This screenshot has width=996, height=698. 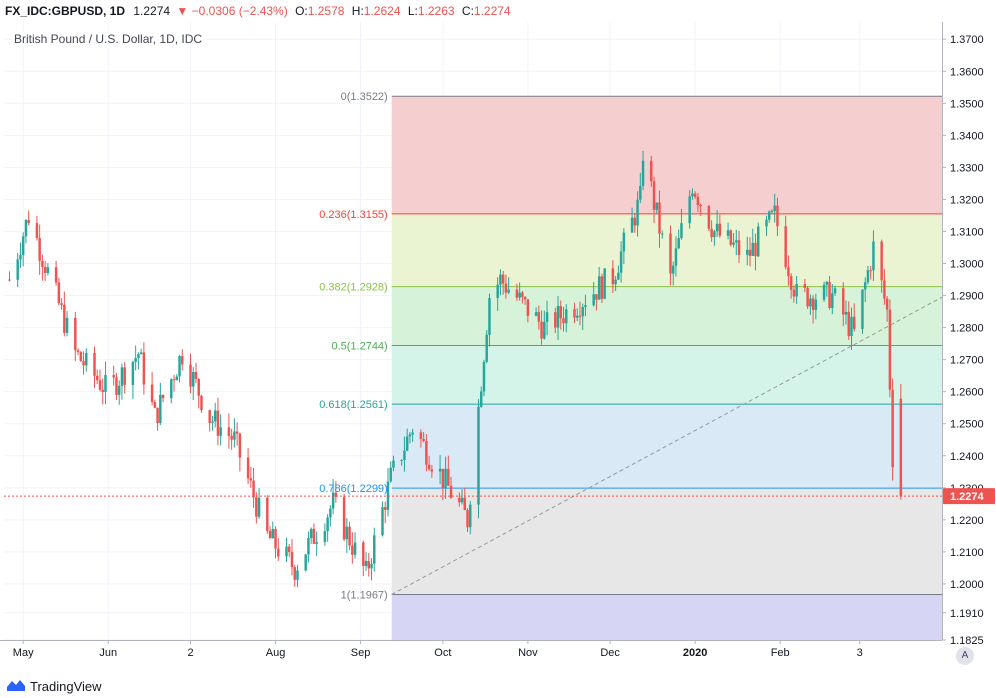 What do you see at coordinates (301, 11) in the screenshot?
I see `open-label: O:` at bounding box center [301, 11].